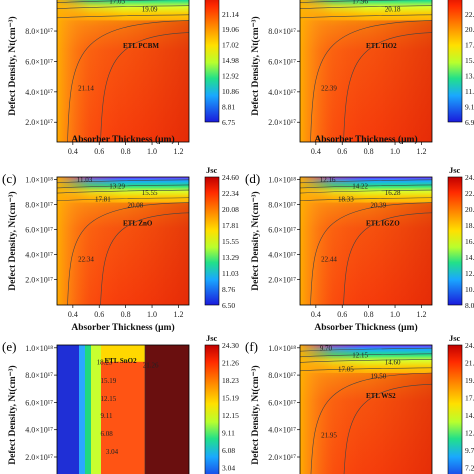  Describe the element at coordinates (469, 45) in the screenshot. I see `colorbar-tick-label: 17.89` at that location.